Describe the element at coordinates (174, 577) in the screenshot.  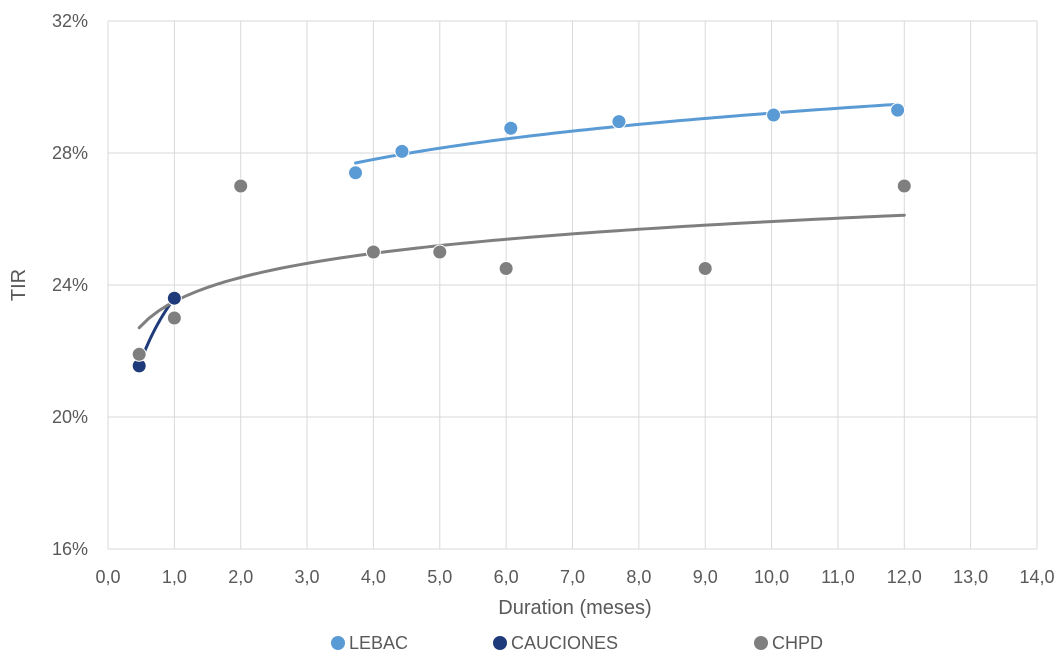
I see `x-tick-label: 1,0` at that location.